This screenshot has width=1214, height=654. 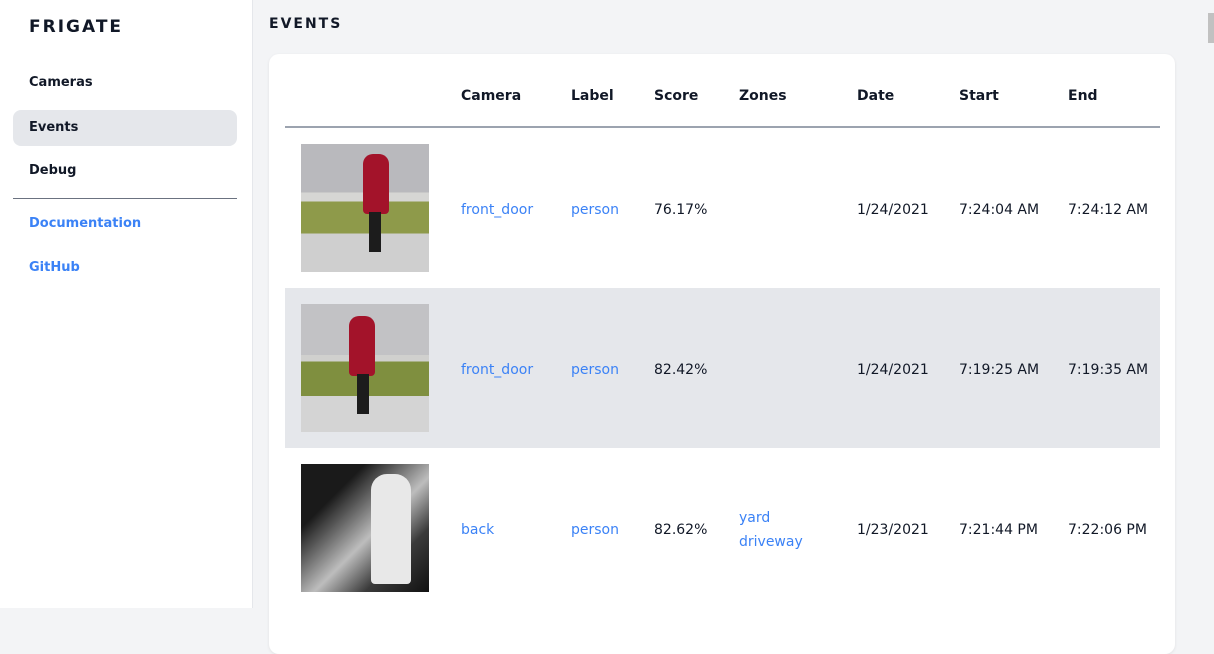 What do you see at coordinates (763, 96) in the screenshot?
I see `header-zones: Zones` at bounding box center [763, 96].